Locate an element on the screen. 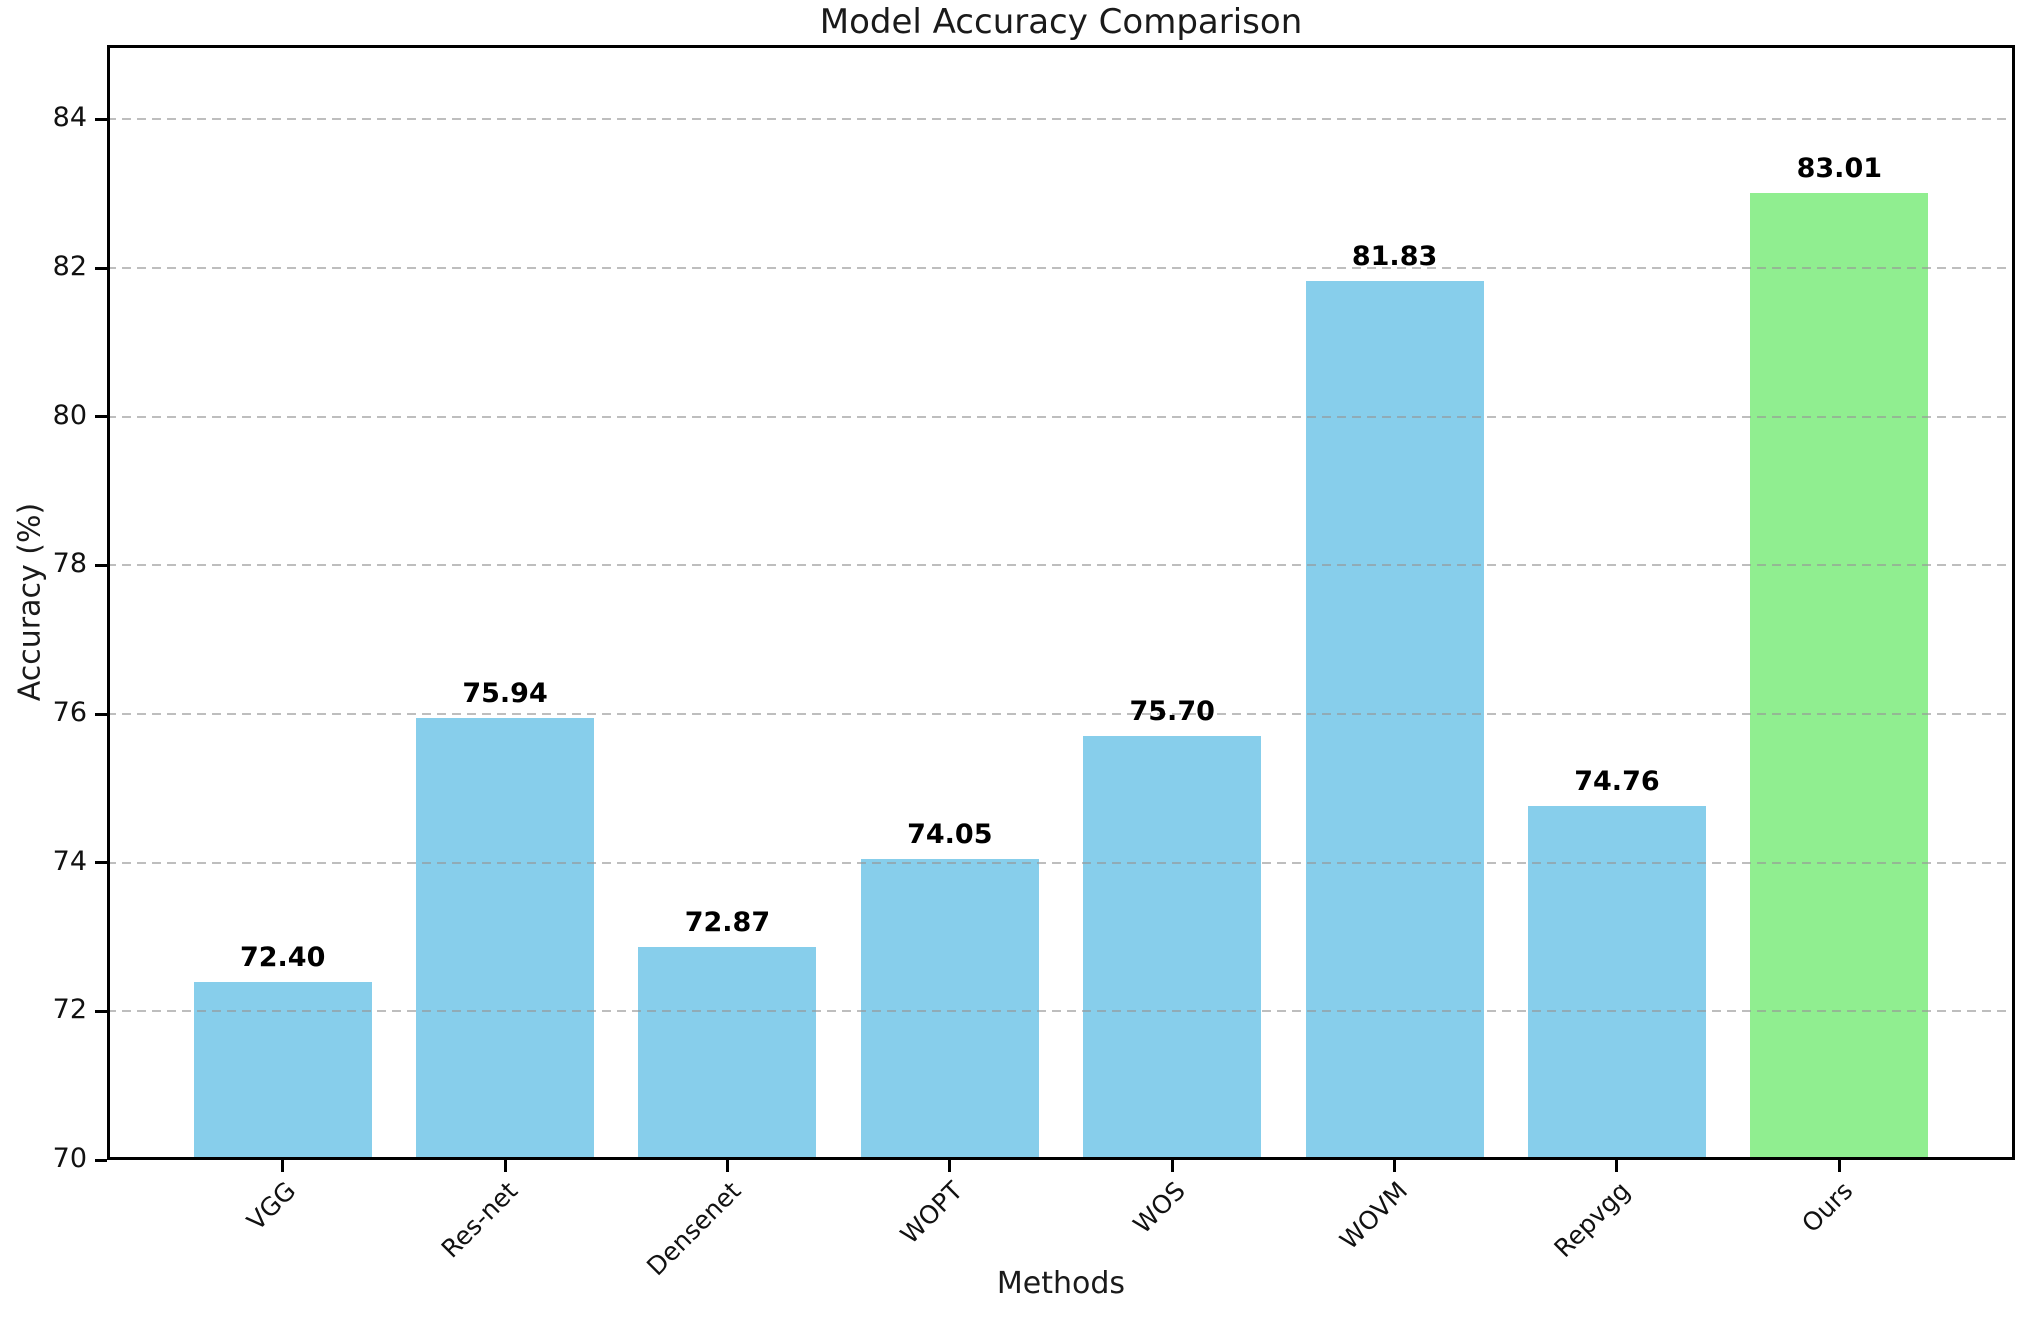 The image size is (2031, 1320). bar-wovm is located at coordinates (1394, 720).